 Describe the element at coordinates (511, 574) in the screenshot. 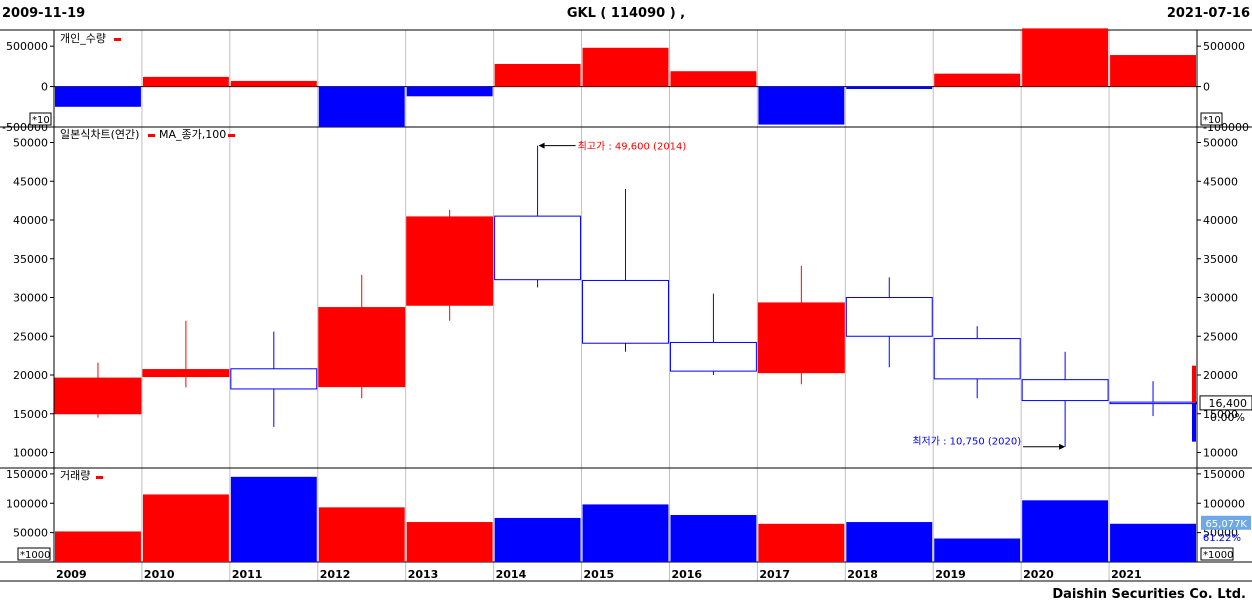

I see `x-tick-label: 2014` at that location.